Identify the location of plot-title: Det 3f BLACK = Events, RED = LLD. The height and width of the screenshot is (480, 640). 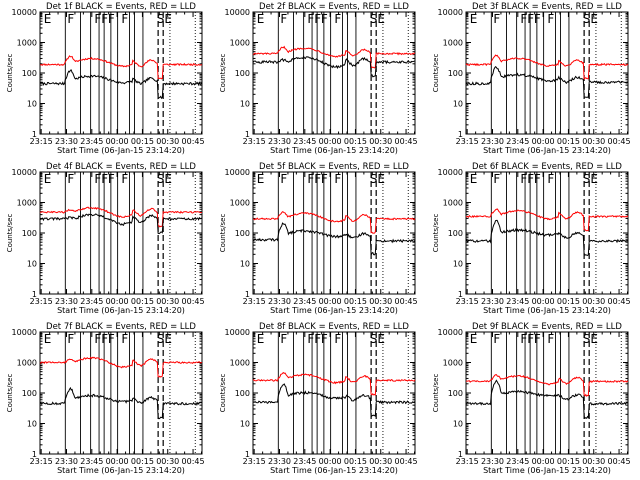
(547, 7).